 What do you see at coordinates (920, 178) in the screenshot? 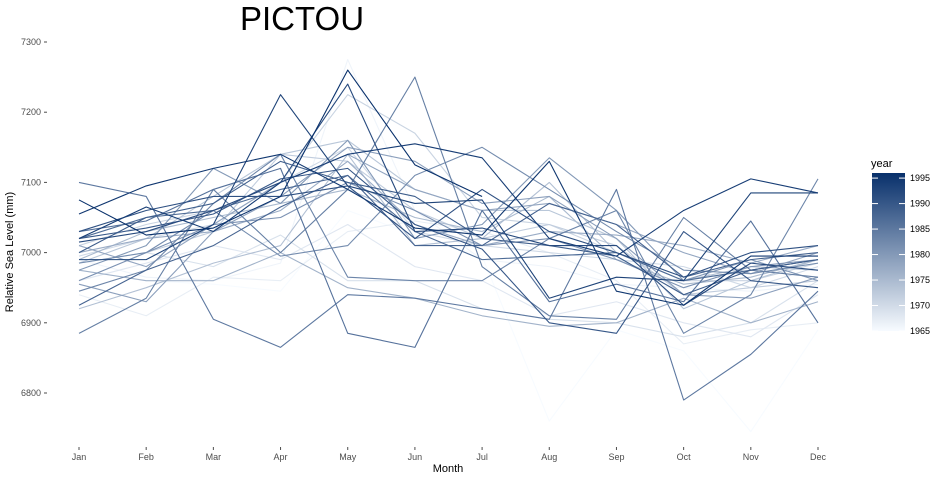
I see `legend-label: 1995` at bounding box center [920, 178].